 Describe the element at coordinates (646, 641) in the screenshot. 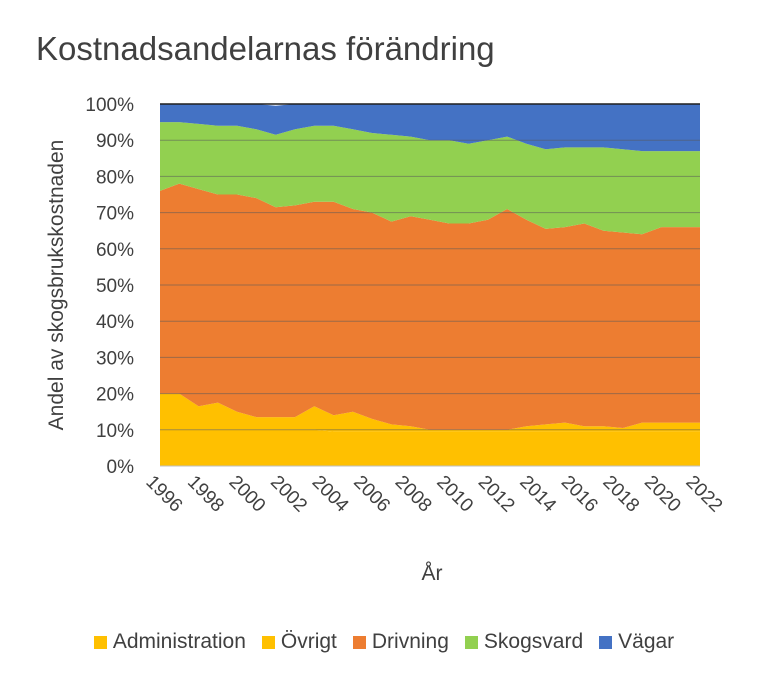

I see `legend-label: Vägar` at that location.